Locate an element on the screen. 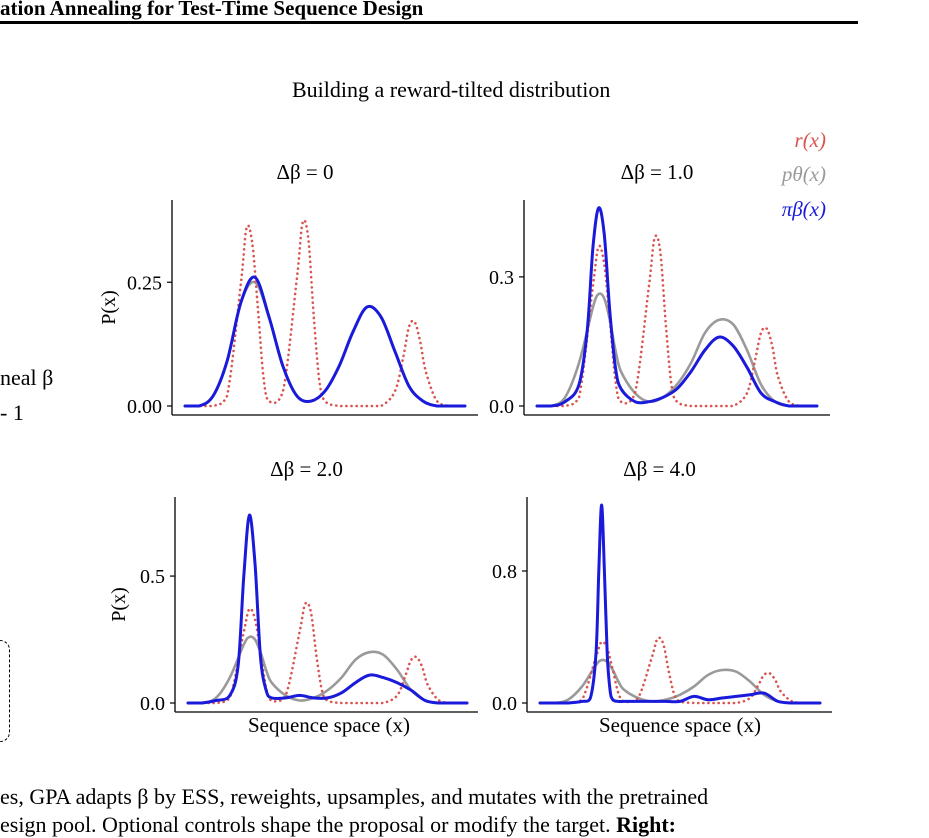 The width and height of the screenshot is (929, 838). y-tick-label: 0.25 is located at coordinates (144, 283).